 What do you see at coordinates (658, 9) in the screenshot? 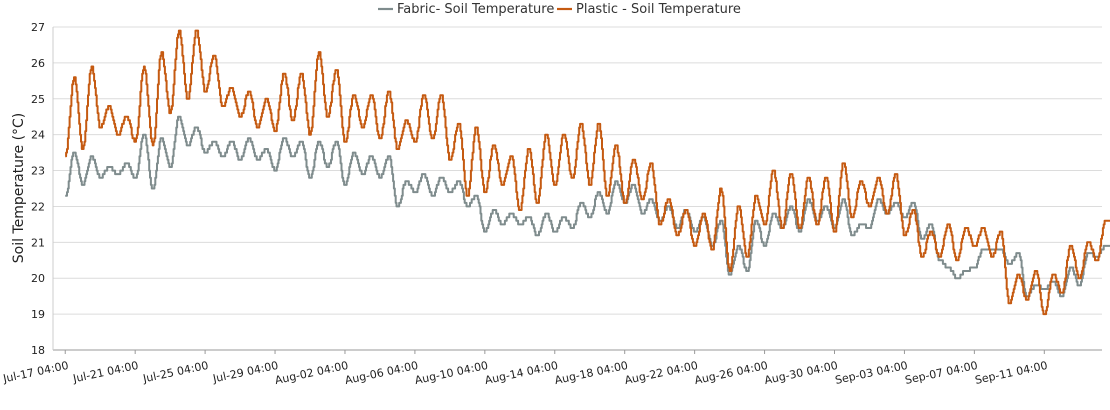
I see `legend-label-plastic: Plastic - Soil Temperature` at bounding box center [658, 9].